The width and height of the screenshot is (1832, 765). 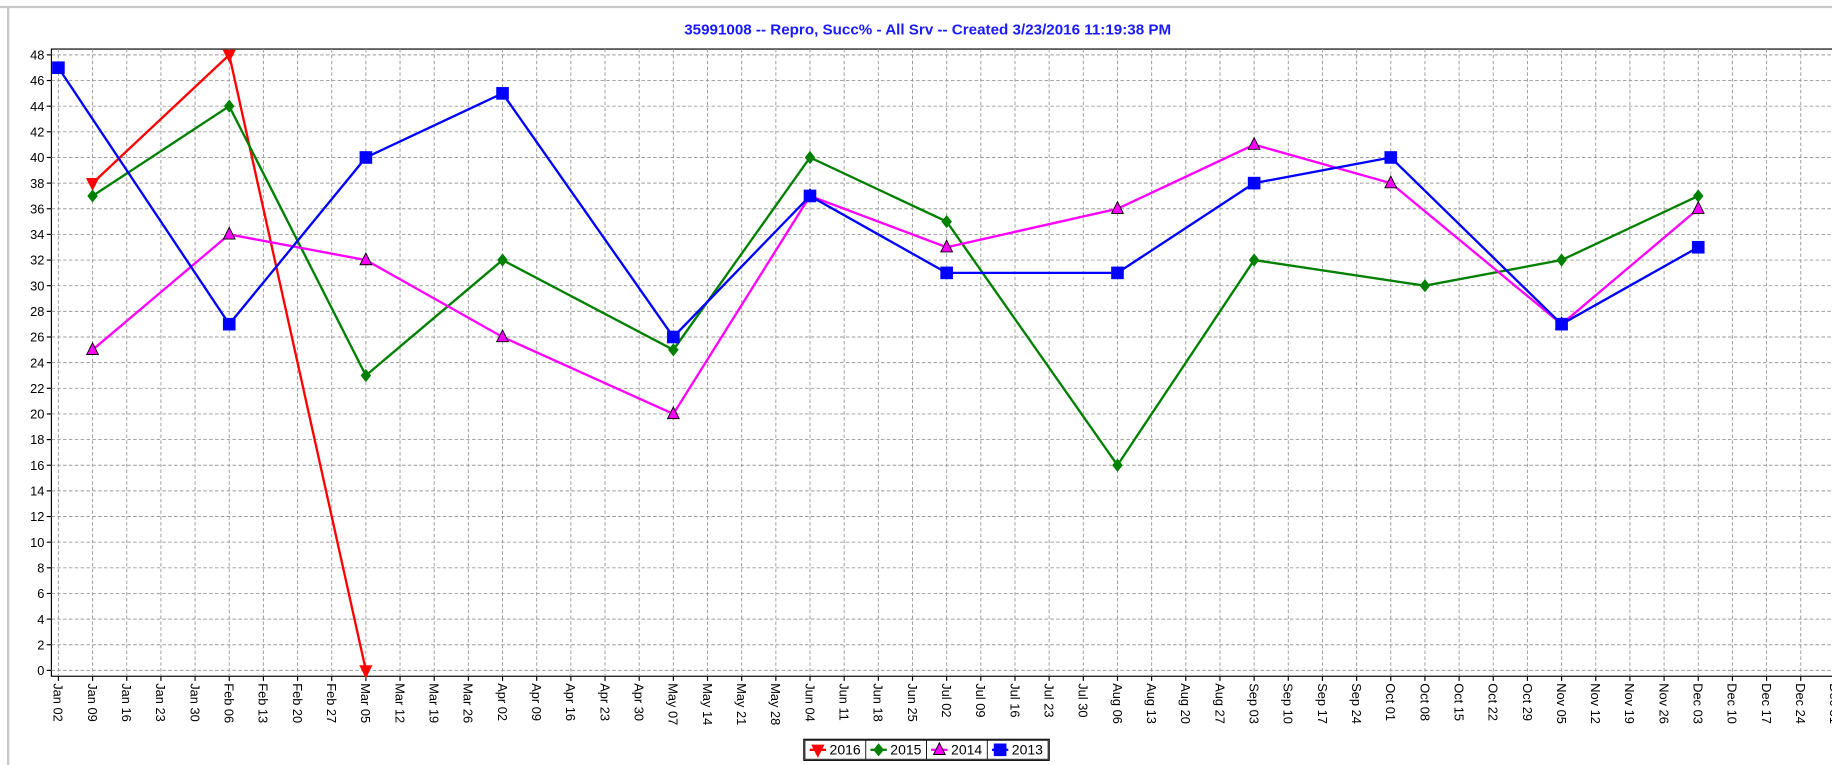 I want to click on x-tick-label: Jan 30, so click(x=194, y=702).